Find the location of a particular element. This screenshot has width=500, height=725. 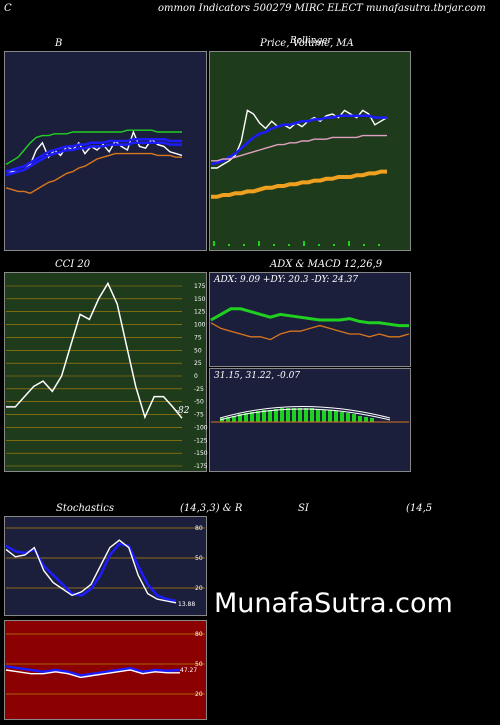

cci-last-value: -82 is located at coordinates (182, 411).